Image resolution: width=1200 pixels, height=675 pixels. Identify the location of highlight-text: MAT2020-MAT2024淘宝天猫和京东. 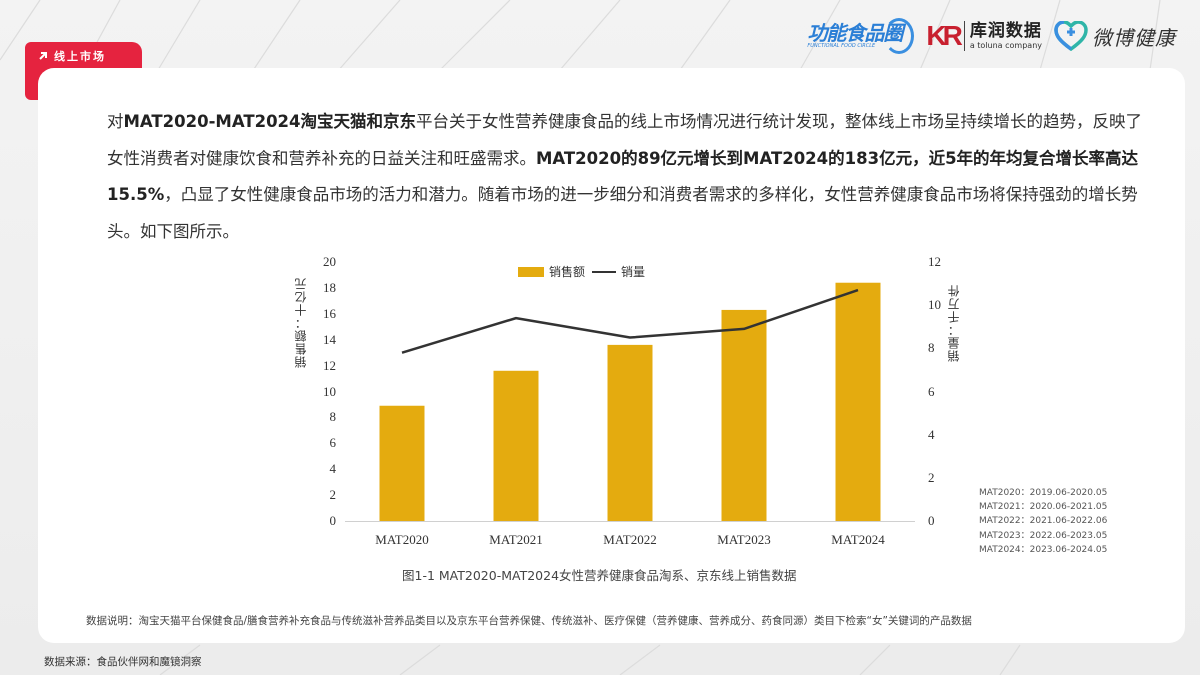
(270, 121).